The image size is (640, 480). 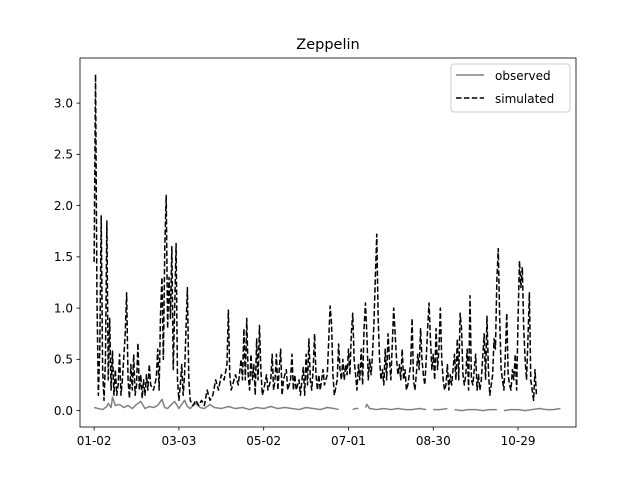 I want to click on x-tick-label: 01-02, so click(x=94, y=441).